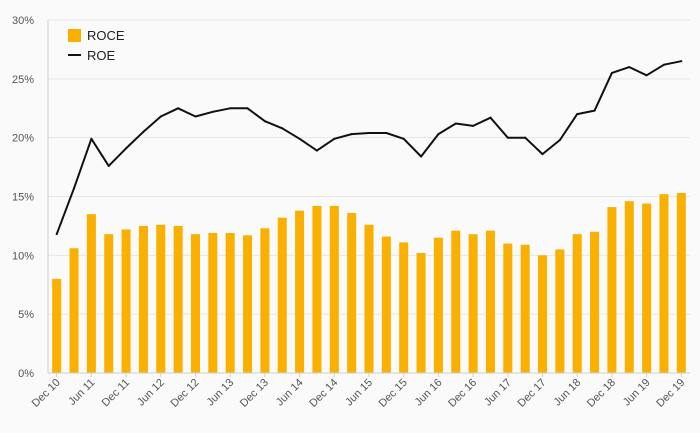 The width and height of the screenshot is (700, 433). Describe the element at coordinates (26, 315) in the screenshot. I see `y-tick-label: 5%` at that location.